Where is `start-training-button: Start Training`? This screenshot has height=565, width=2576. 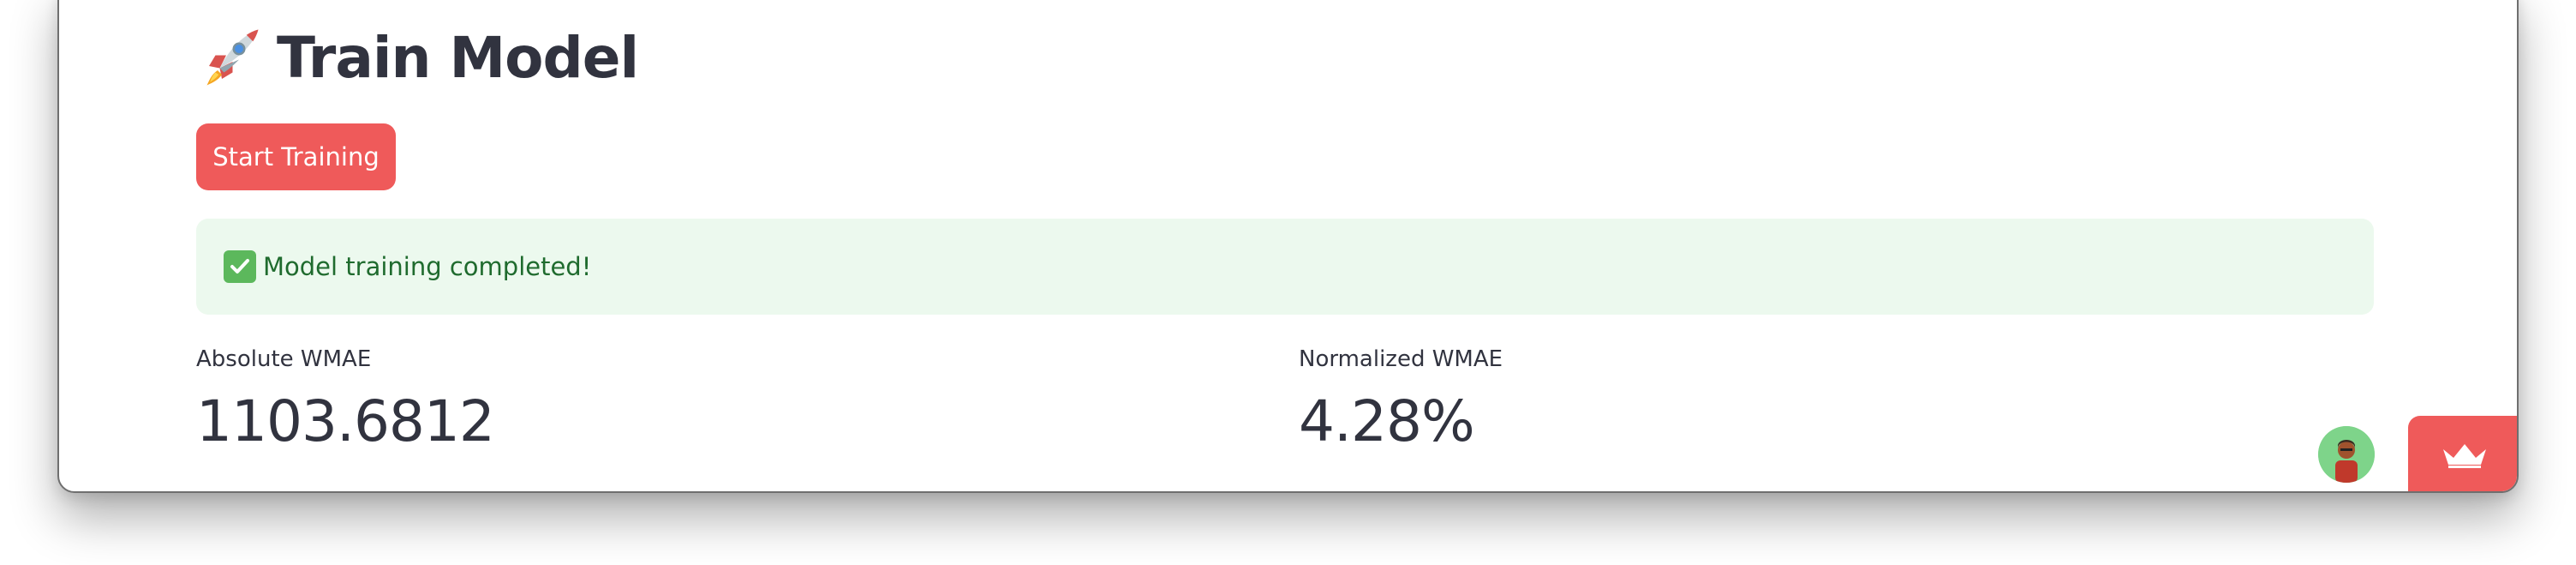 start-training-button: Start Training is located at coordinates (296, 157).